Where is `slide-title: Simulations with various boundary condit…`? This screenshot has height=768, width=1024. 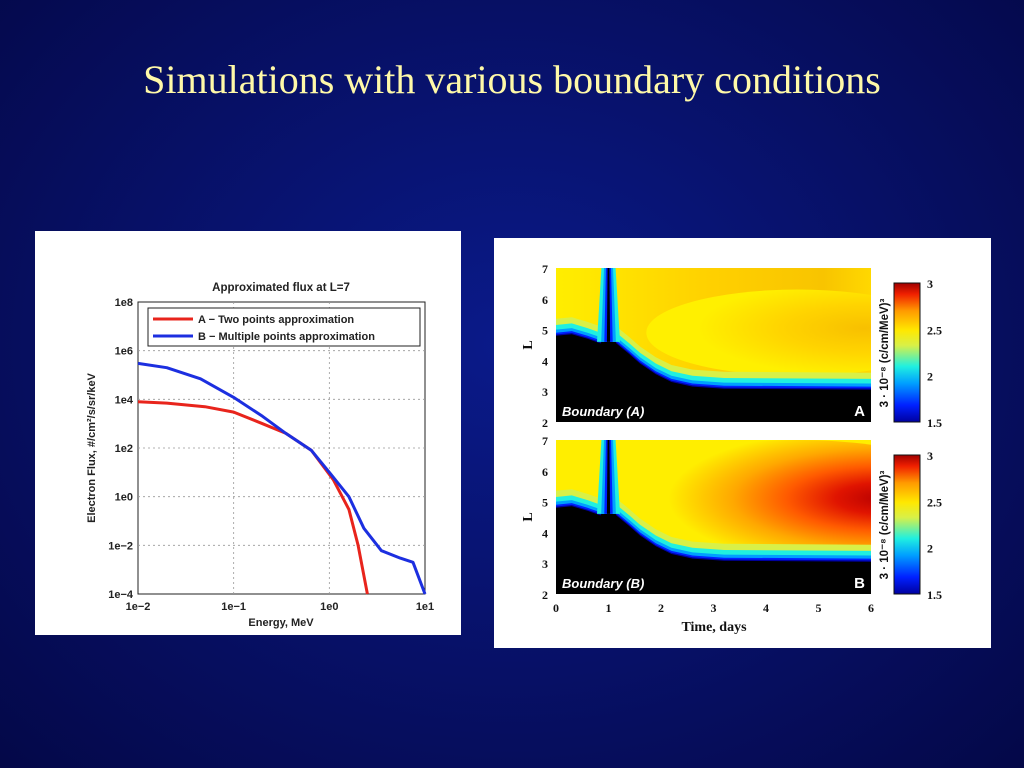 slide-title: Simulations with various boundary condit… is located at coordinates (512, 79).